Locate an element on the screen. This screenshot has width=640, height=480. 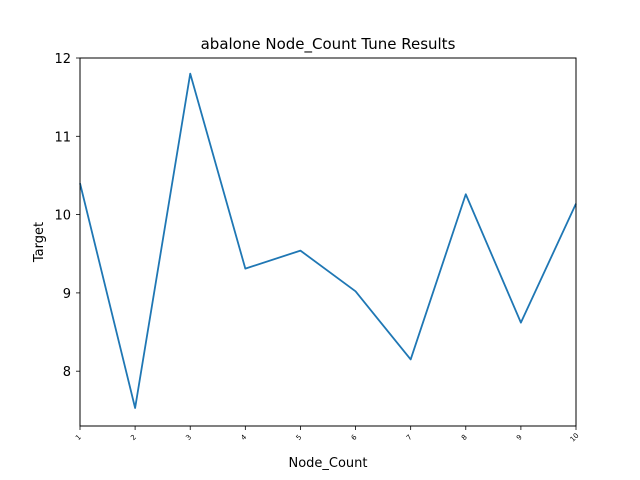
x-tick-label: 2 is located at coordinates (133, 437).